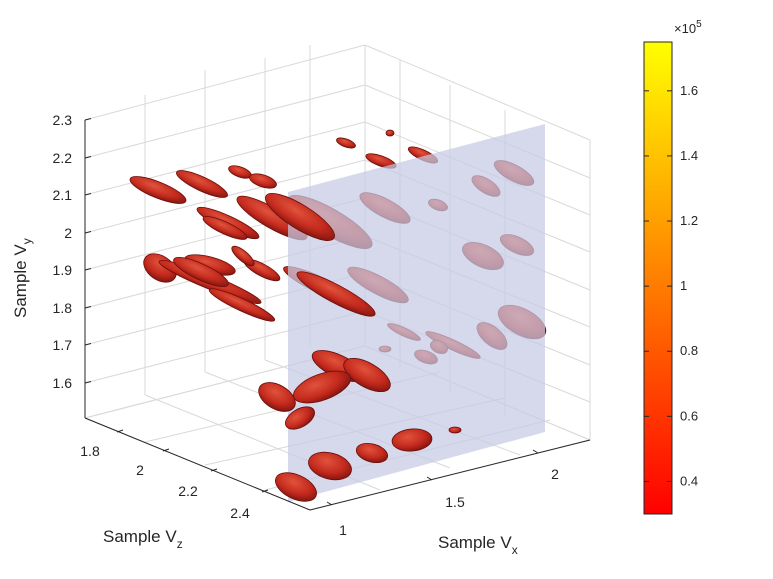 Image resolution: width=773 pixels, height=579 pixels. Describe the element at coordinates (63, 270) in the screenshot. I see `y-tick-label: 1.9` at that location.